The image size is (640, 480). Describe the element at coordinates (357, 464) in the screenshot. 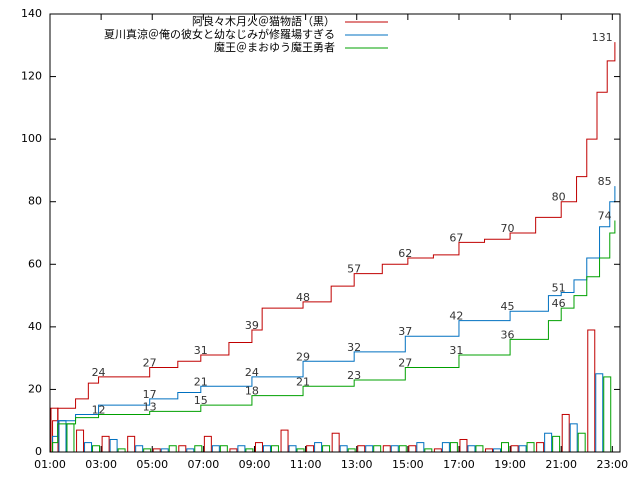

I see `x-tick-label: 13:00` at that location.